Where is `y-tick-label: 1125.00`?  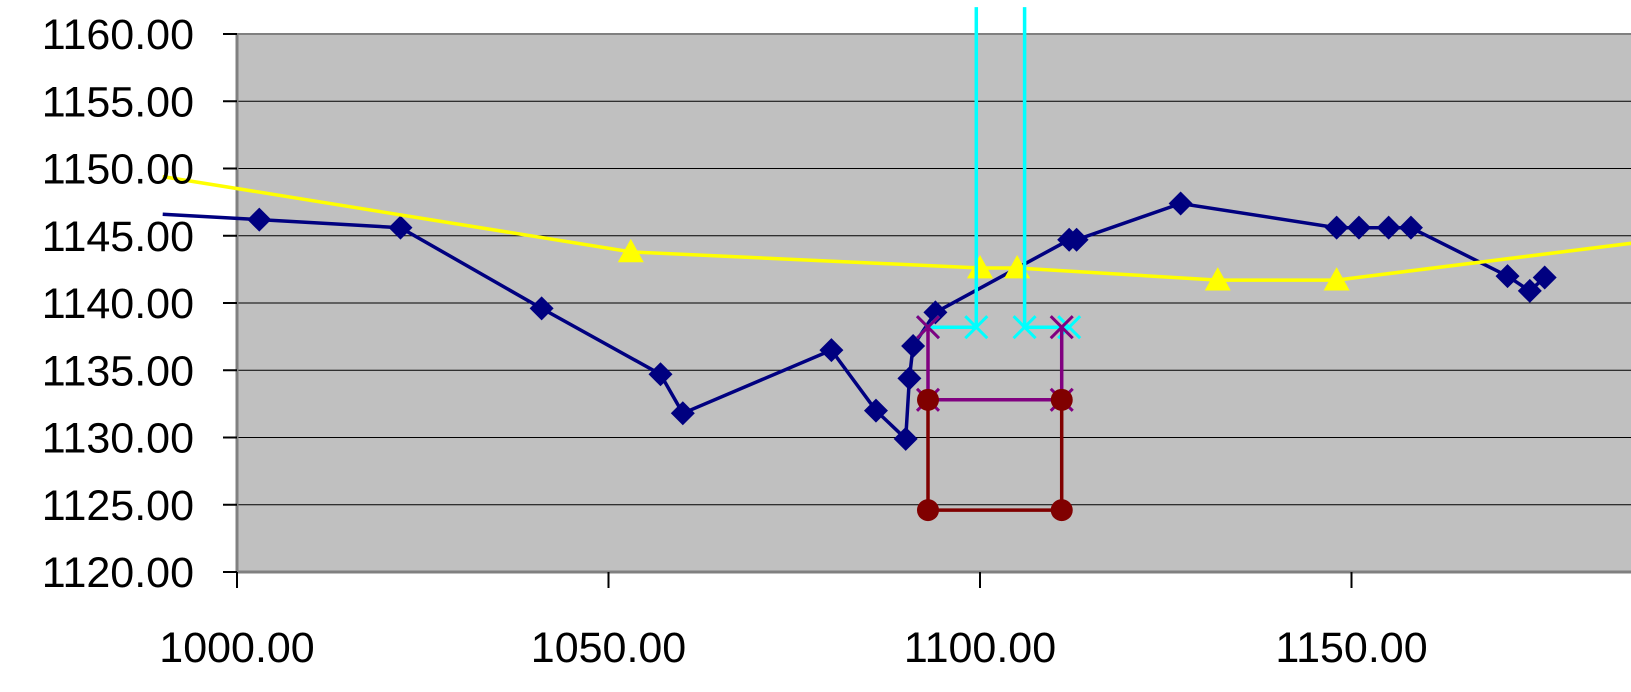 y-tick-label: 1125.00 is located at coordinates (118, 506).